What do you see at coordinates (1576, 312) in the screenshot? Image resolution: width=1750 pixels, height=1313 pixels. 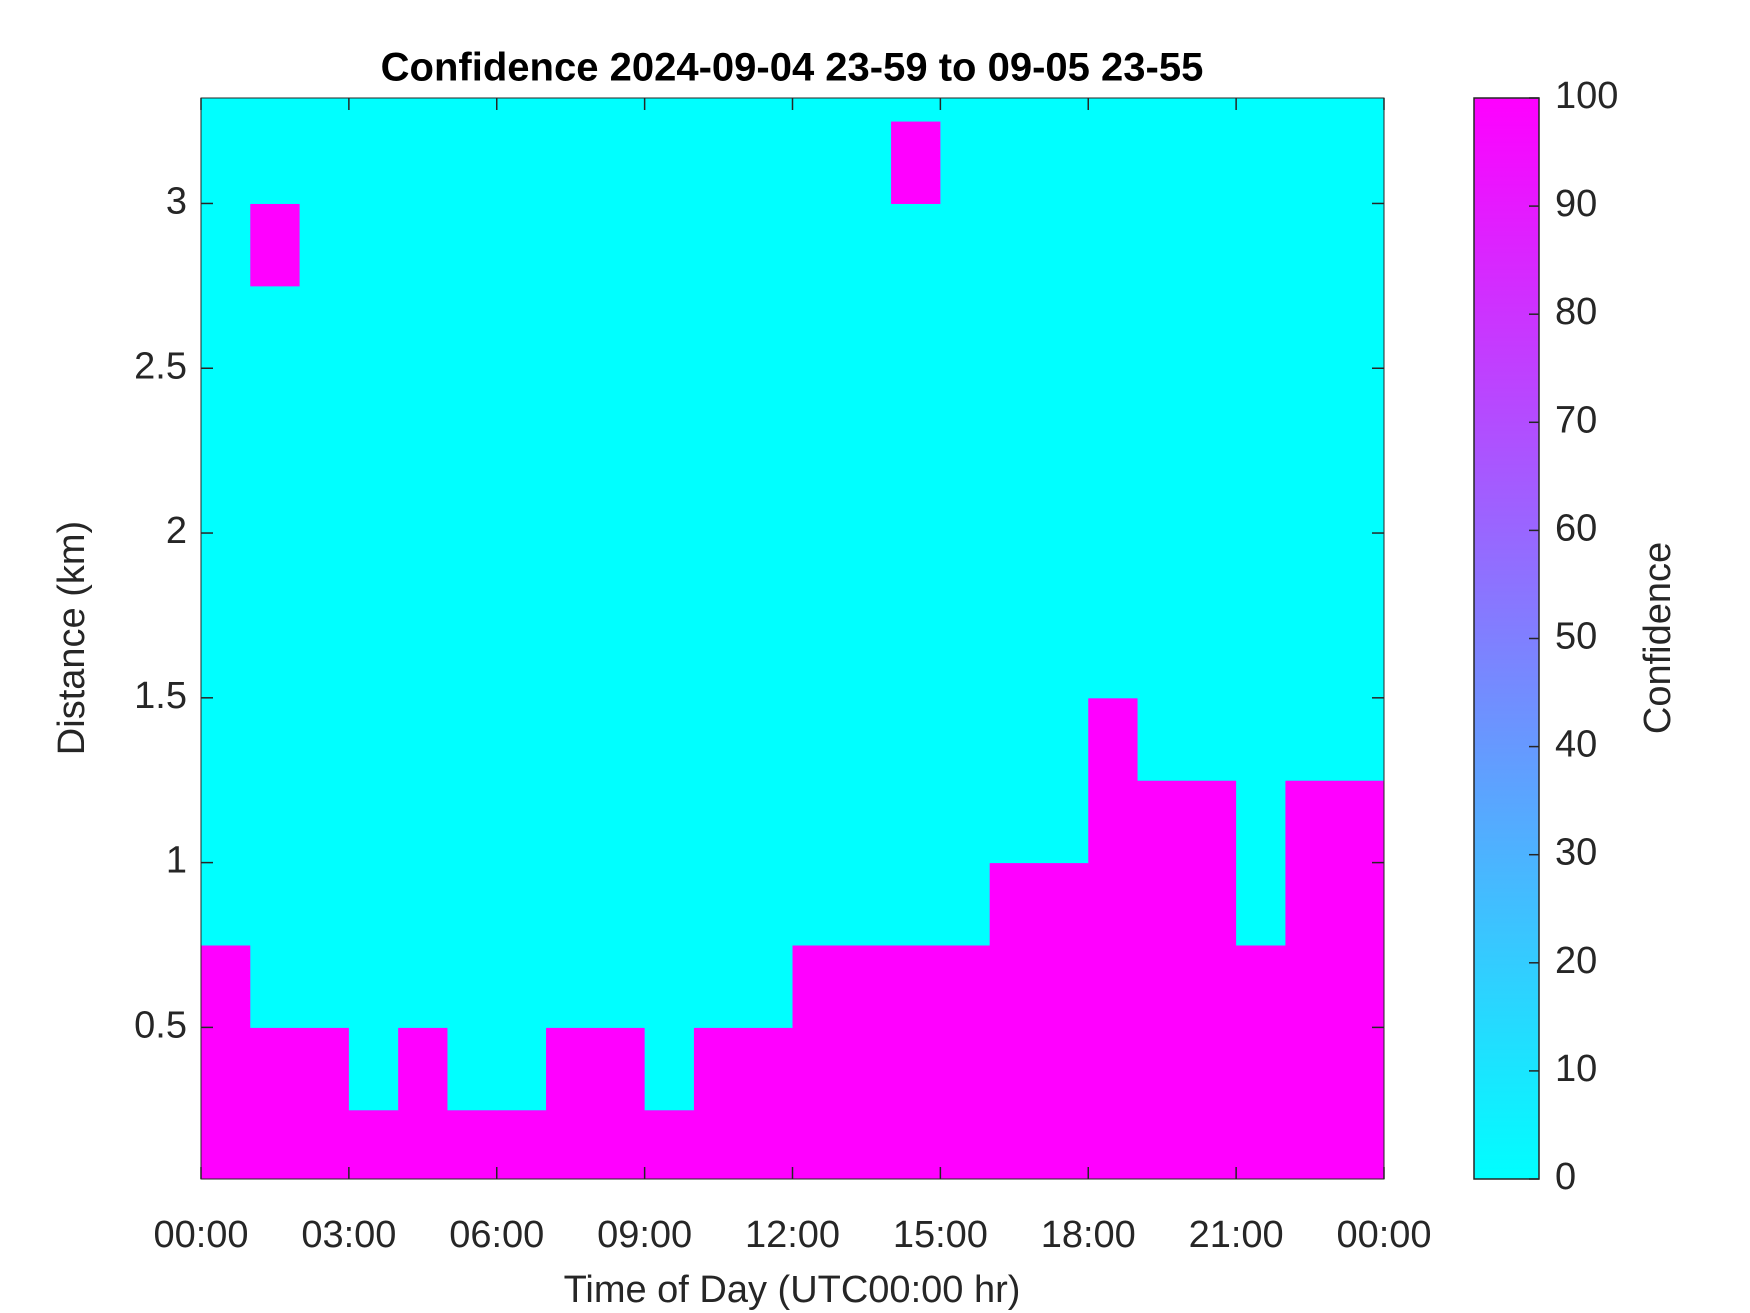 I see `colorbar-tick-label: 80` at bounding box center [1576, 312].